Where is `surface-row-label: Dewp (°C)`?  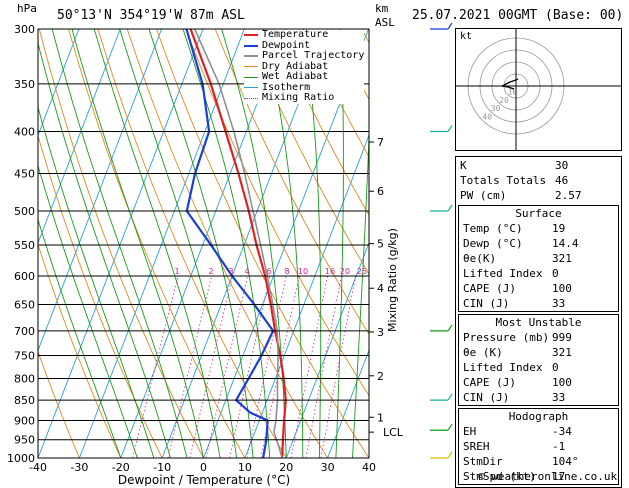 surface-row-label: Dewp (°C) is located at coordinates (493, 243).